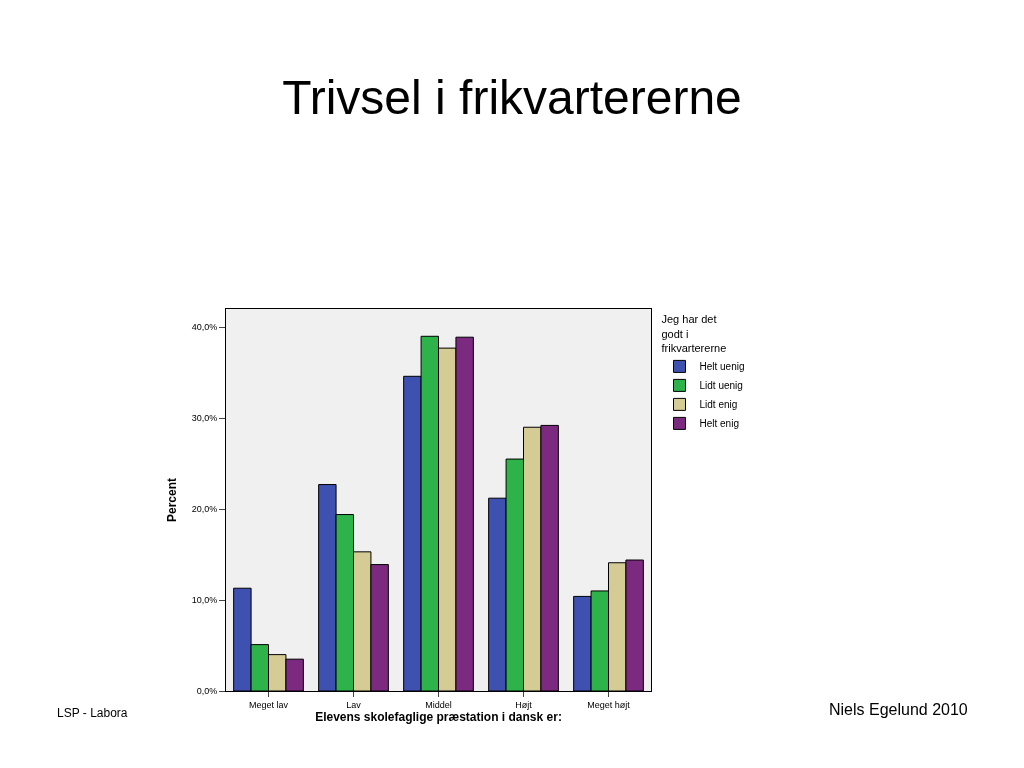 This screenshot has height=768, width=1024. Describe the element at coordinates (204, 327) in the screenshot. I see `y-tick-label: 40,0%` at that location.